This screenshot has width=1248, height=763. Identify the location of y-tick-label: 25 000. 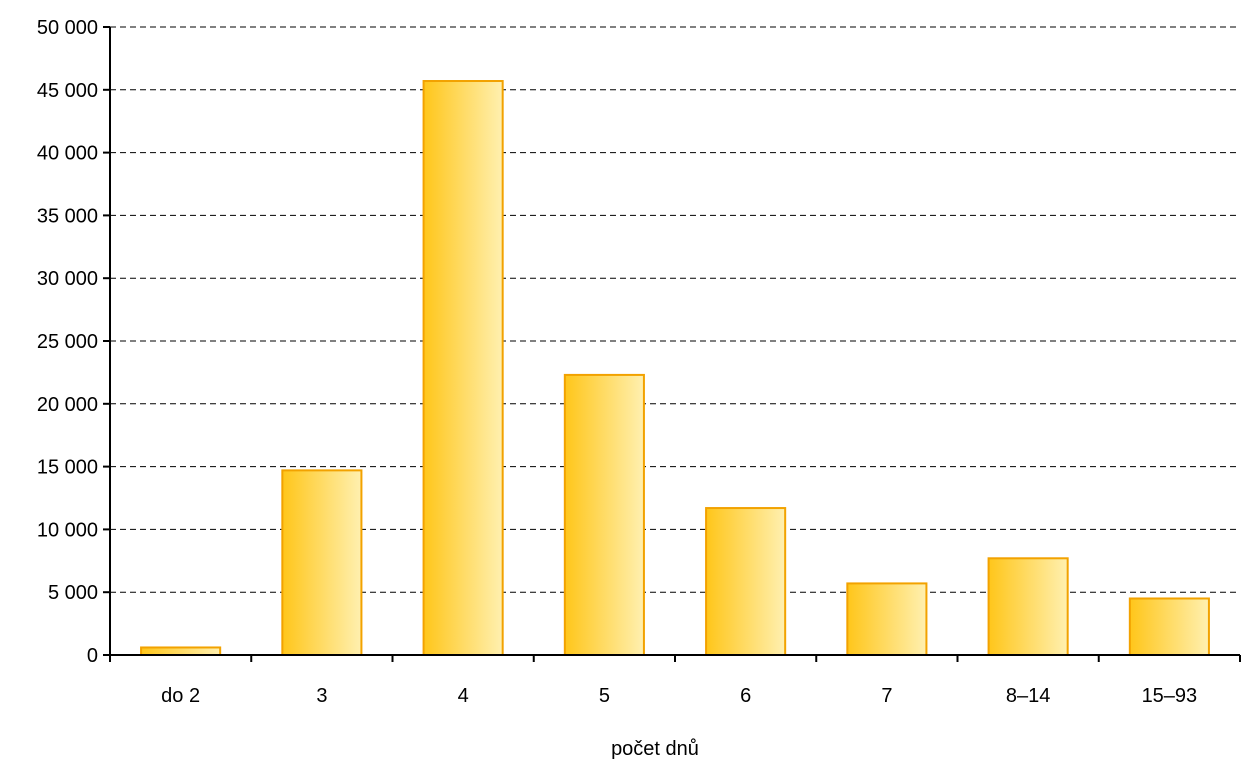
(67, 342).